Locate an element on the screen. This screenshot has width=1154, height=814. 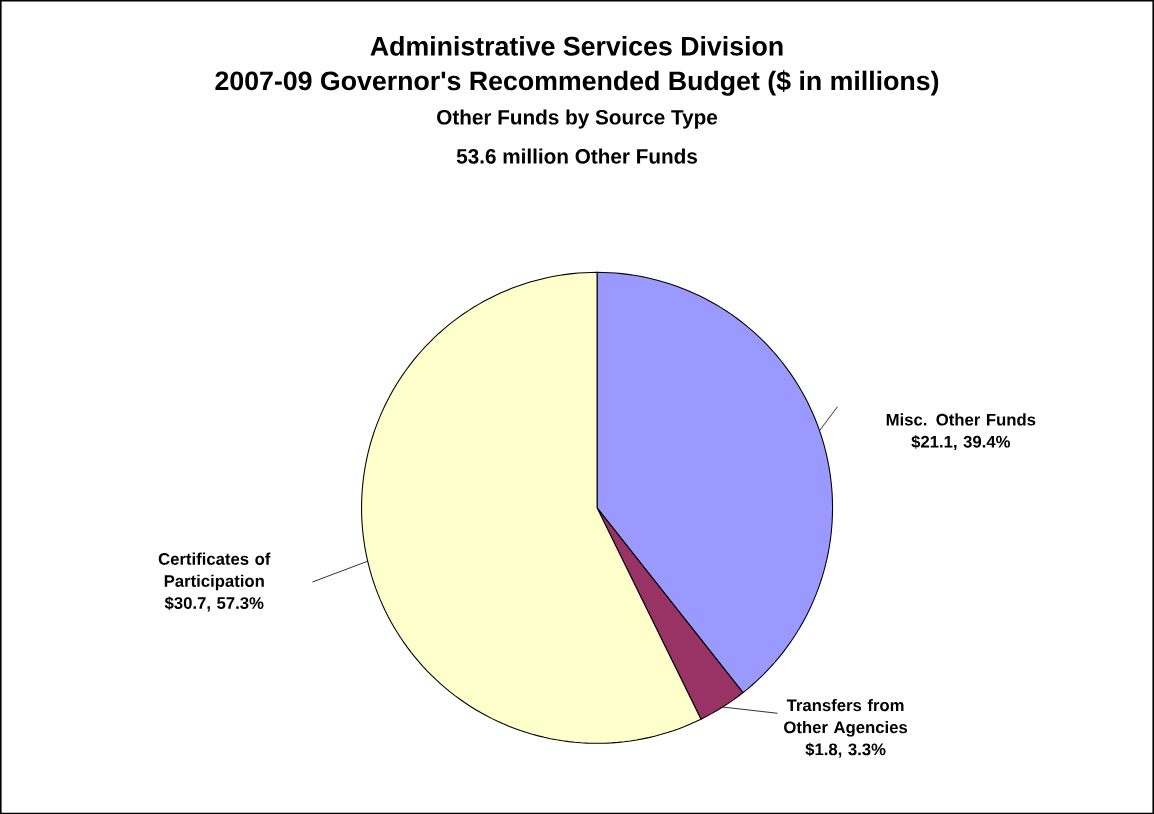
slice-label: Misc. Other Funds is located at coordinates (961, 419).